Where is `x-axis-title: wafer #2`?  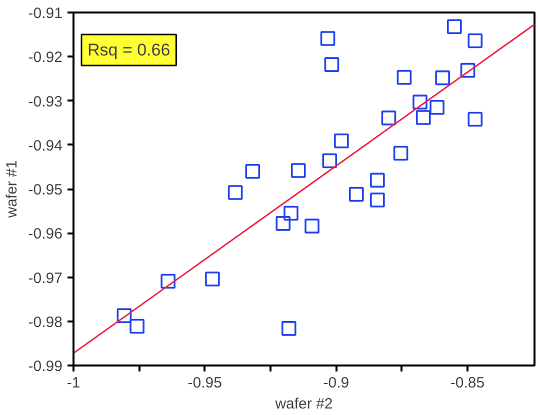
x-axis-title: wafer #2 is located at coordinates (303, 404).